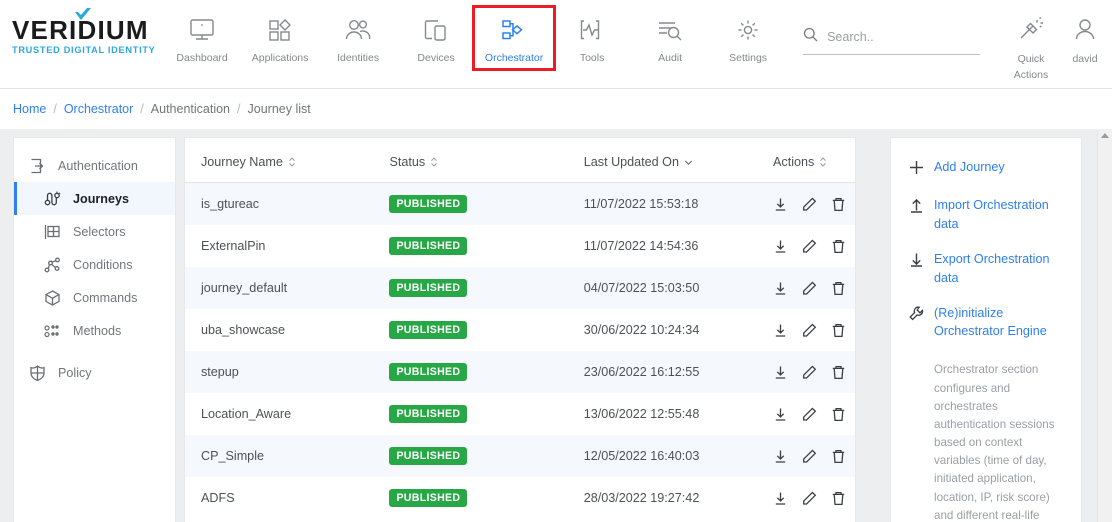 The image size is (1112, 522). I want to click on nav-item-orchestrator: Orchestrator, so click(514, 38).